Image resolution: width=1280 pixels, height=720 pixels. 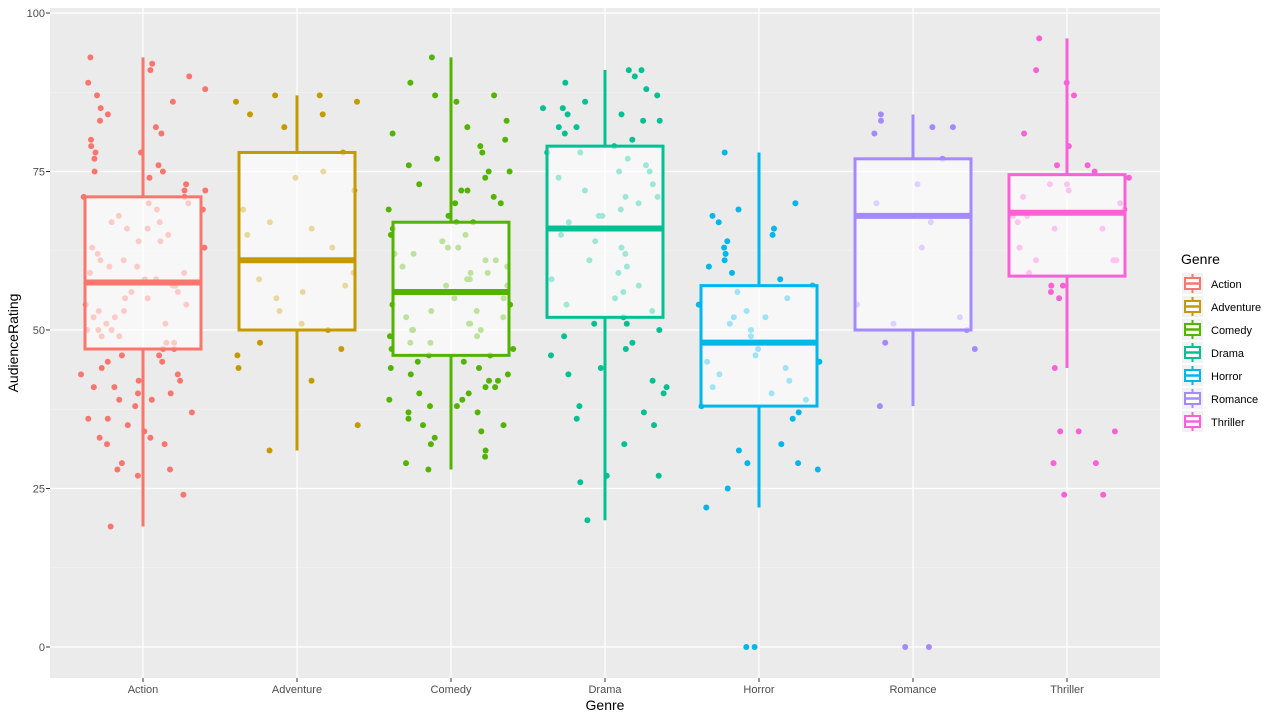 I want to click on legend-label: Comedy, so click(x=1231, y=331).